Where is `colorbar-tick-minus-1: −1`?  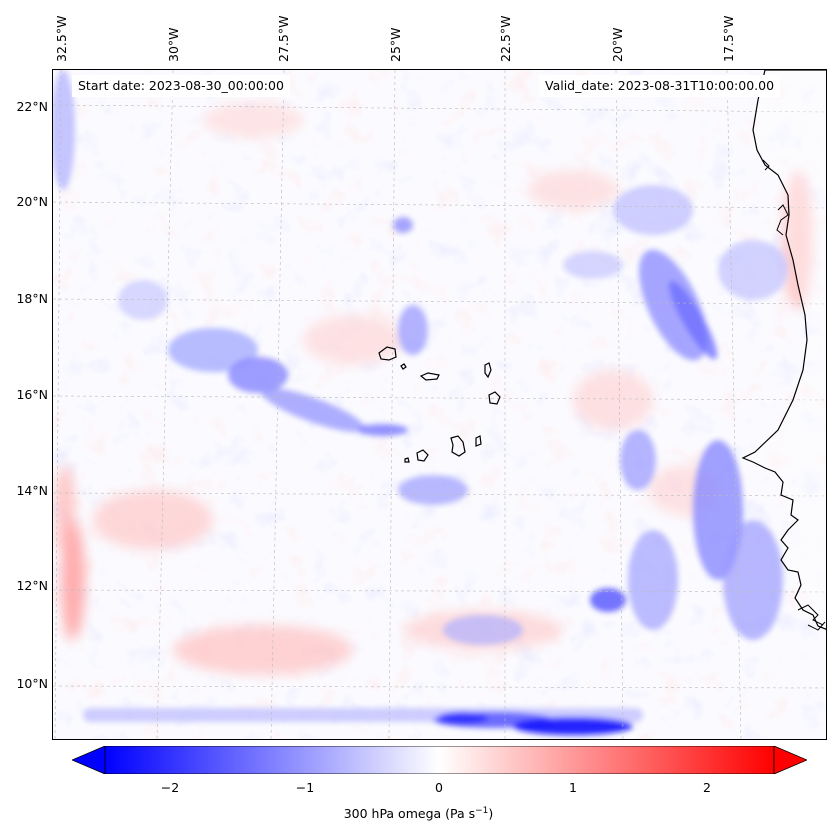 colorbar-tick-minus-1: −1 is located at coordinates (305, 787).